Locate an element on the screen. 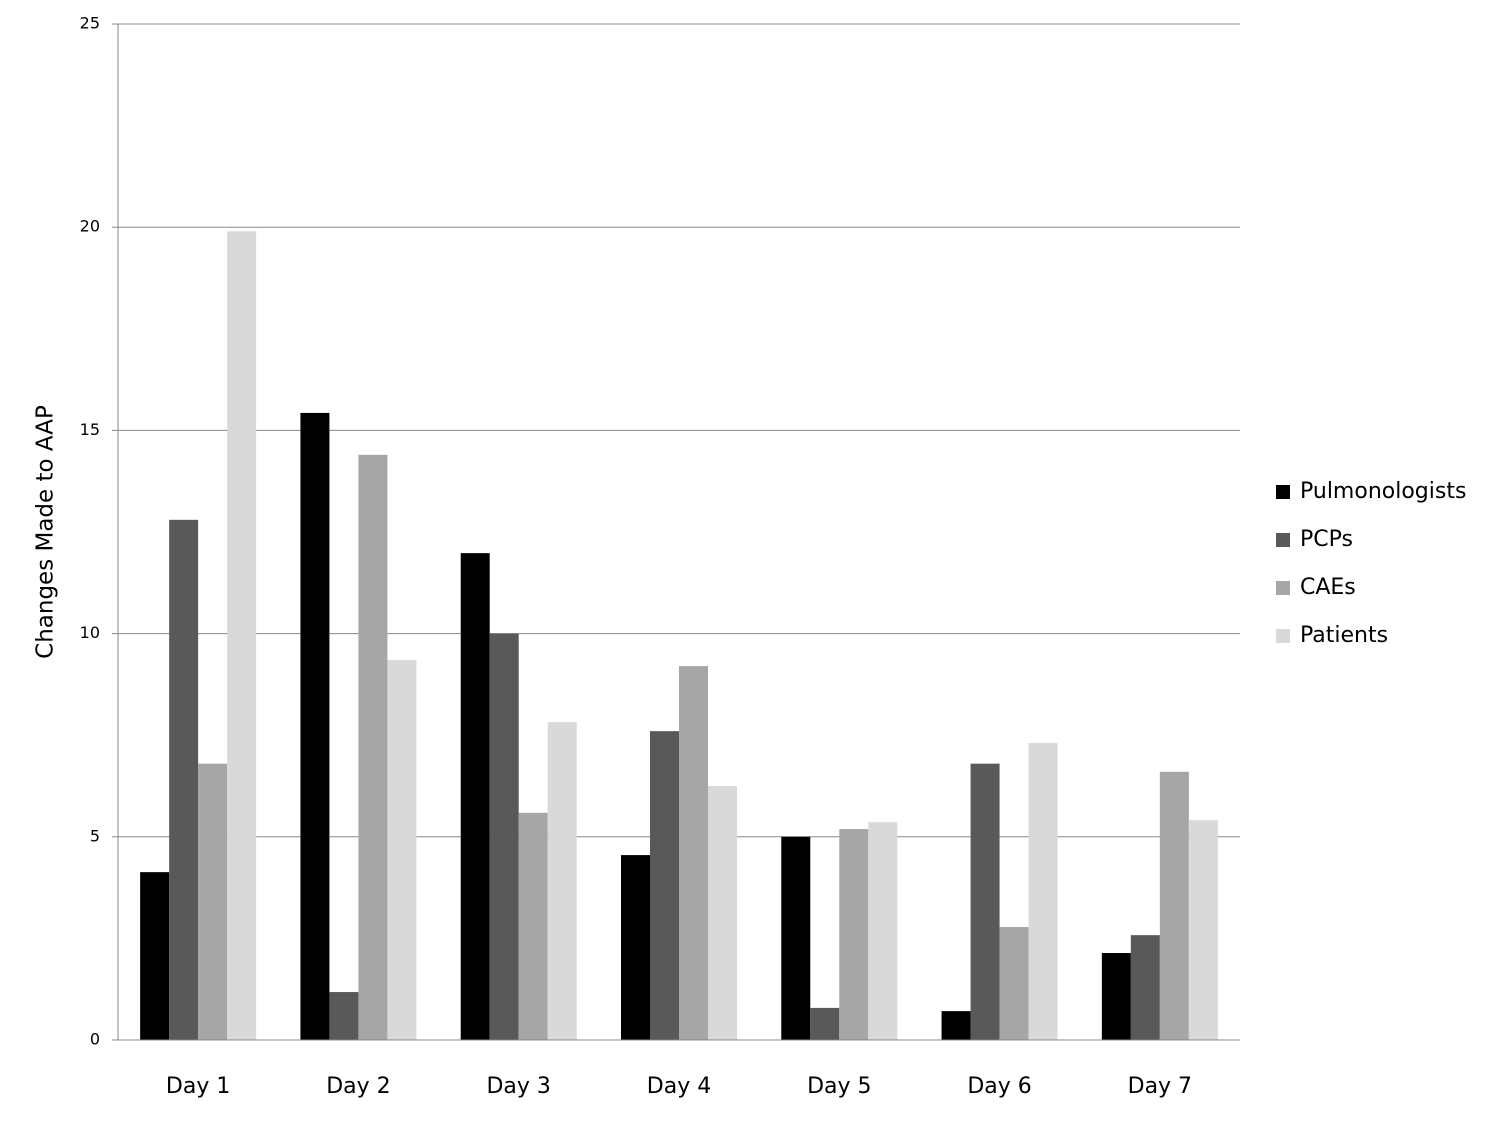 The height and width of the screenshot is (1127, 1502). x-tick-label: Day 3 is located at coordinates (518, 1086).